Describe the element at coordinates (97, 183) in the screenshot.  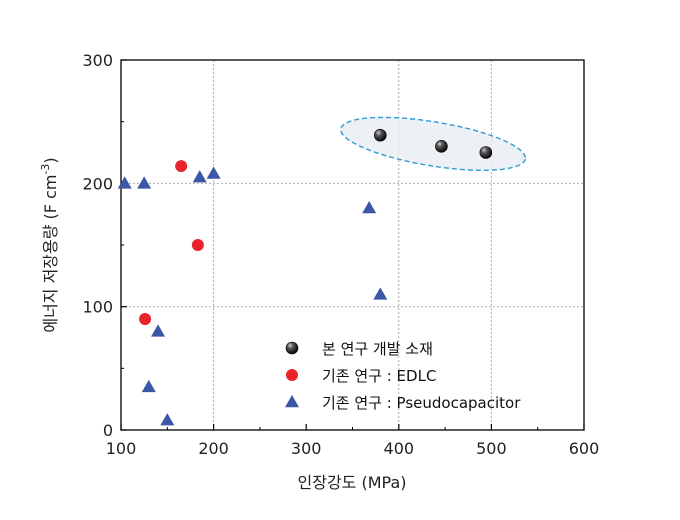
I see `y-tick-label: 200` at that location.